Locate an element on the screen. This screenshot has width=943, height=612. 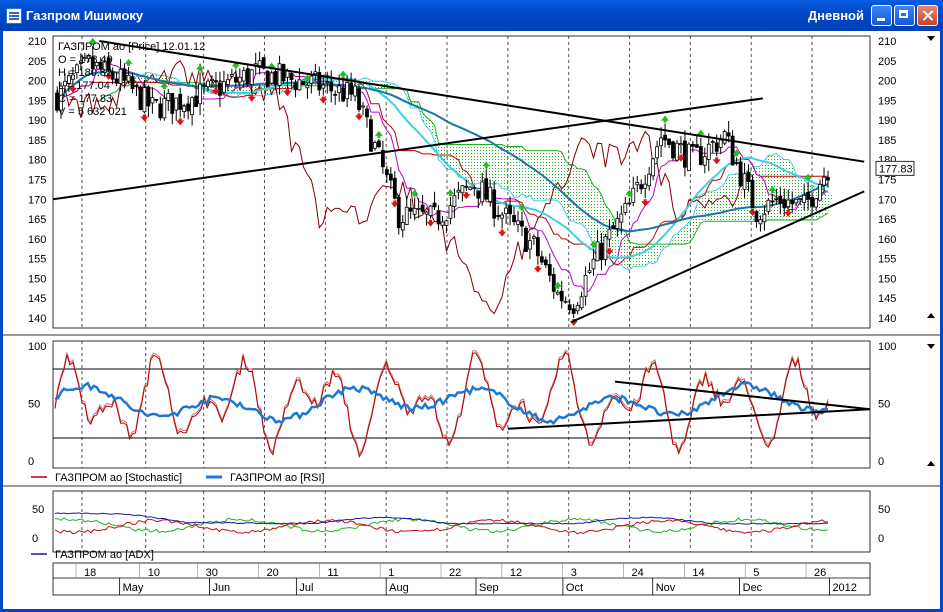
minimize-button is located at coordinates (881, 15).